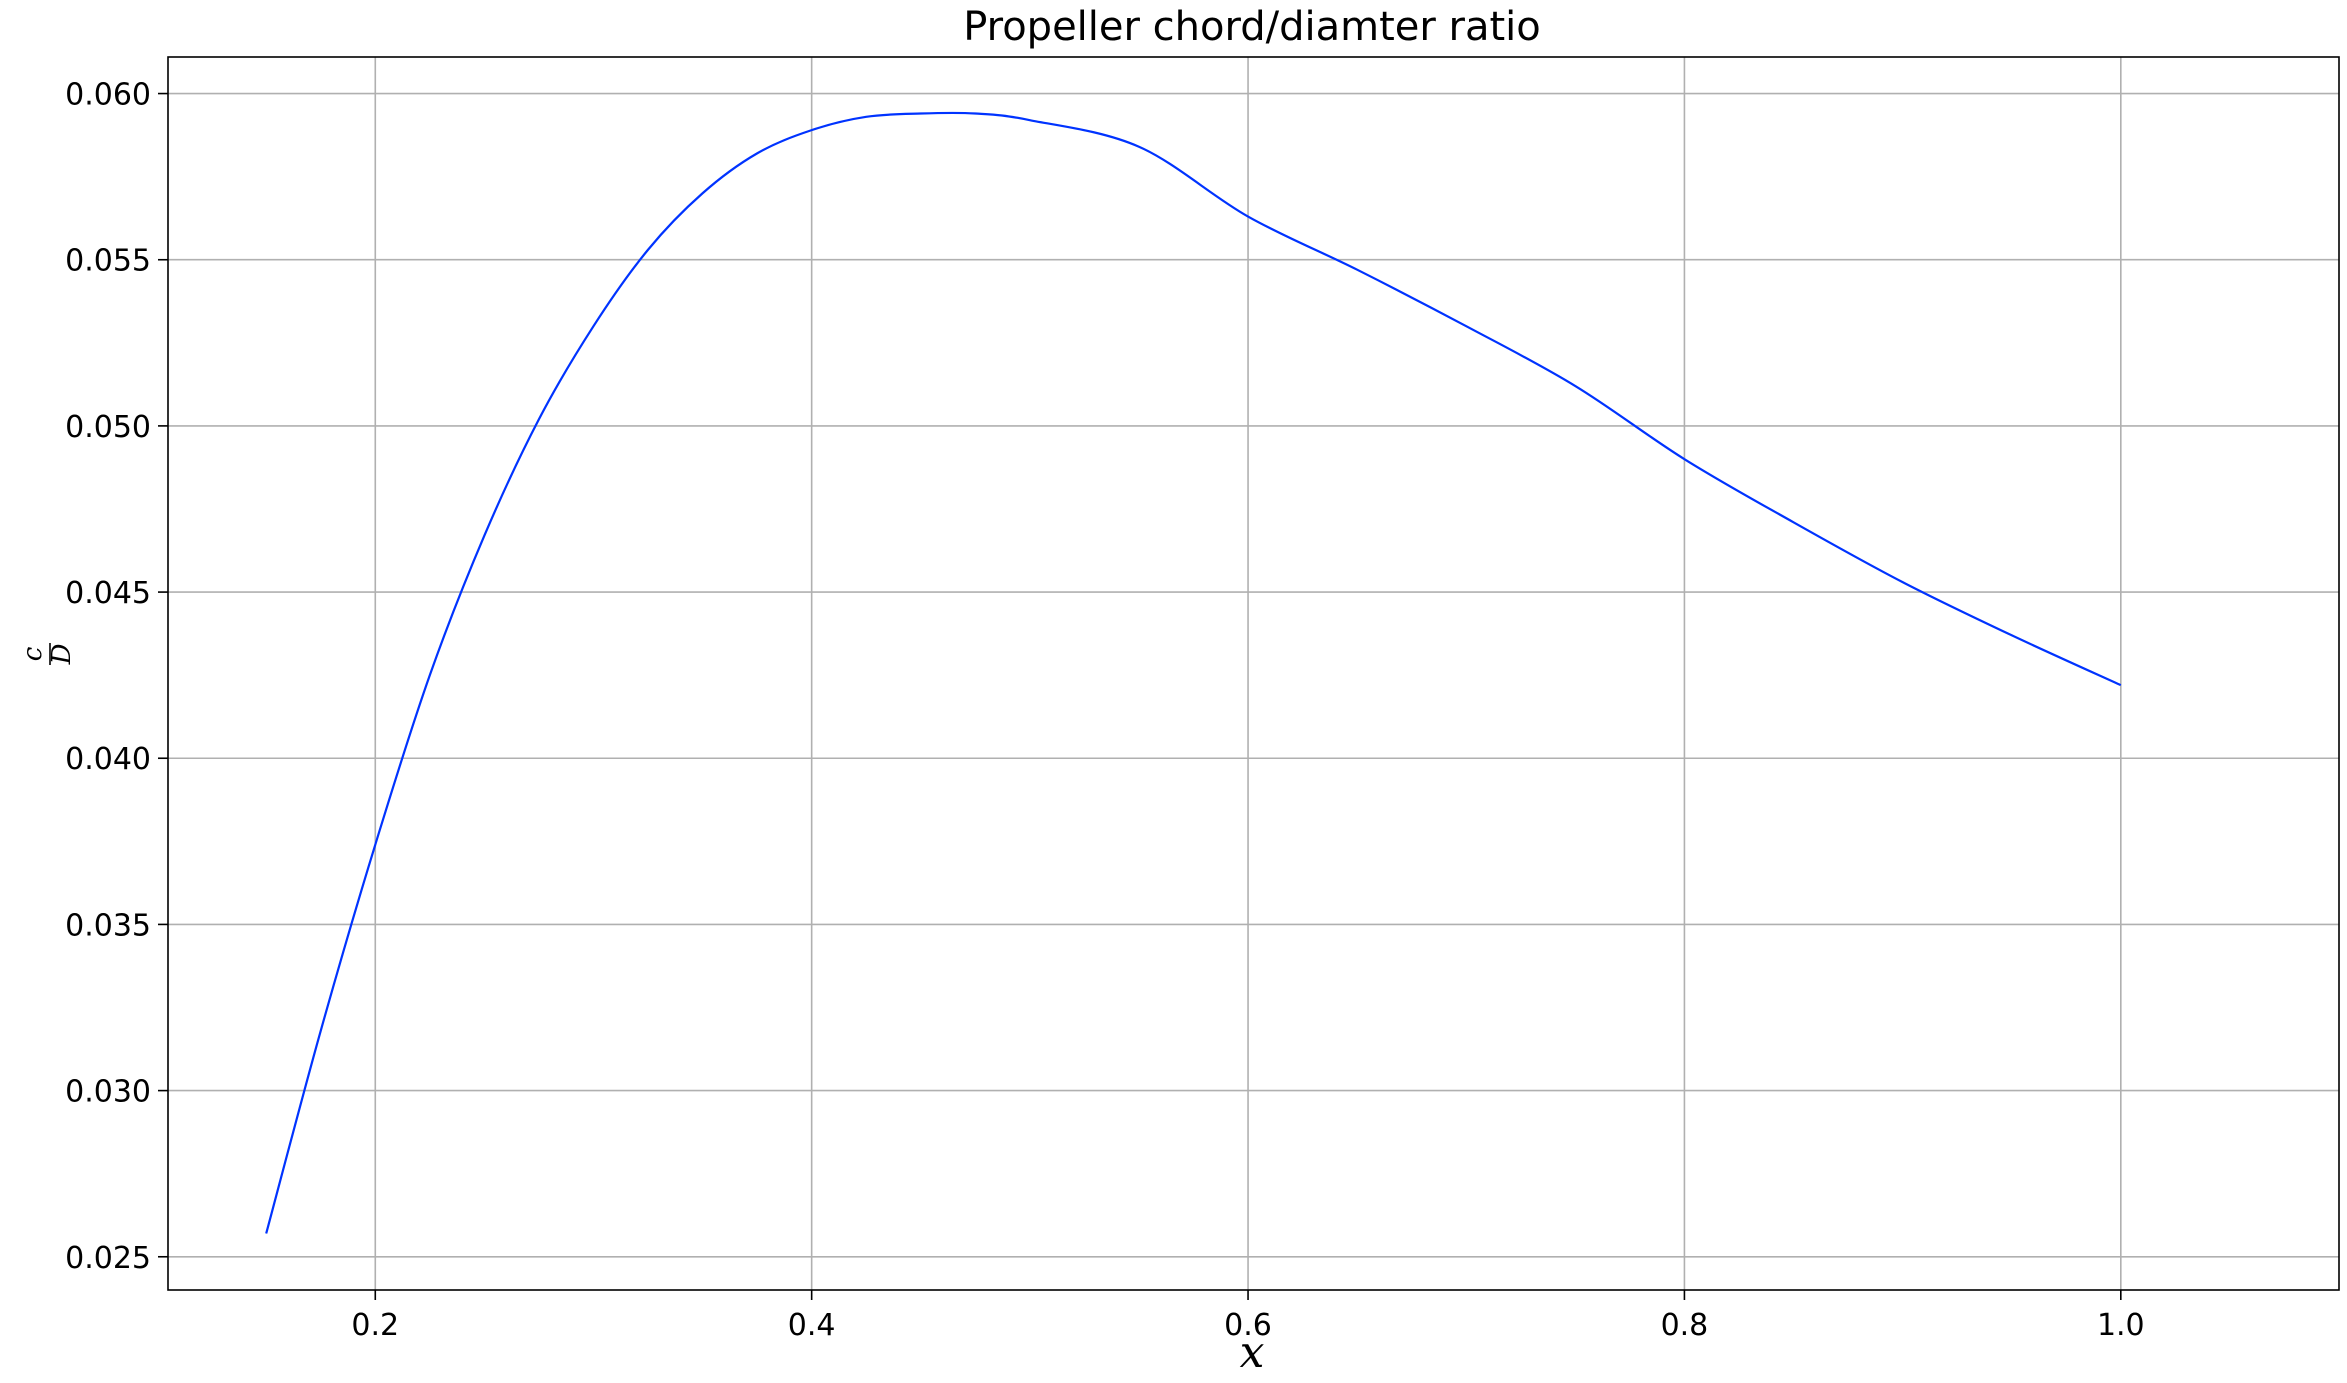 Image resolution: width=2347 pixels, height=1383 pixels. I want to click on chart-title: Propeller chord/diamter ratio, so click(1252, 27).